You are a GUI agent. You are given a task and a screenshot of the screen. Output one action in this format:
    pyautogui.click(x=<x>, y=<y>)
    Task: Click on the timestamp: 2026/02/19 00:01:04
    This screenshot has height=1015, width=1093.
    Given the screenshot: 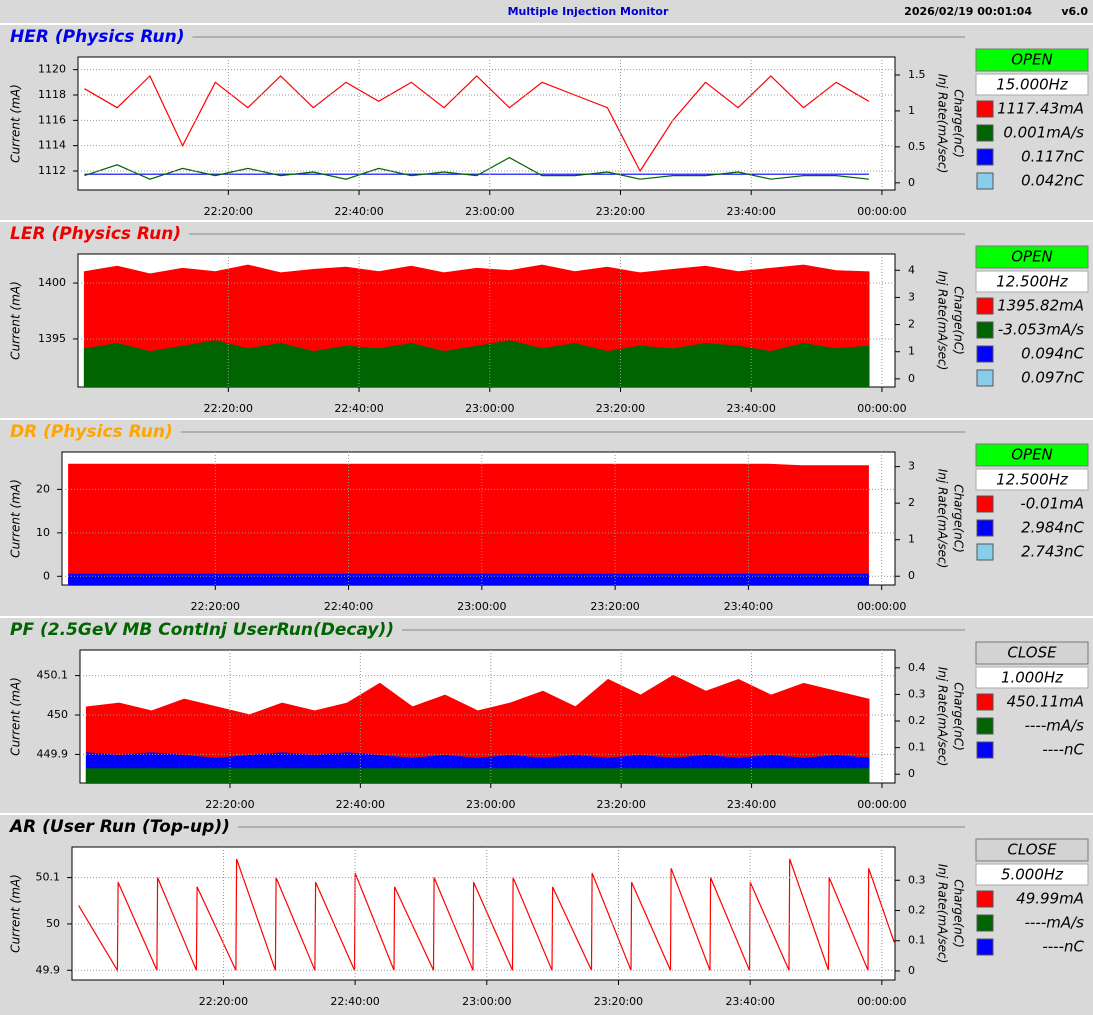 What is the action you would take?
    pyautogui.click(x=968, y=11)
    